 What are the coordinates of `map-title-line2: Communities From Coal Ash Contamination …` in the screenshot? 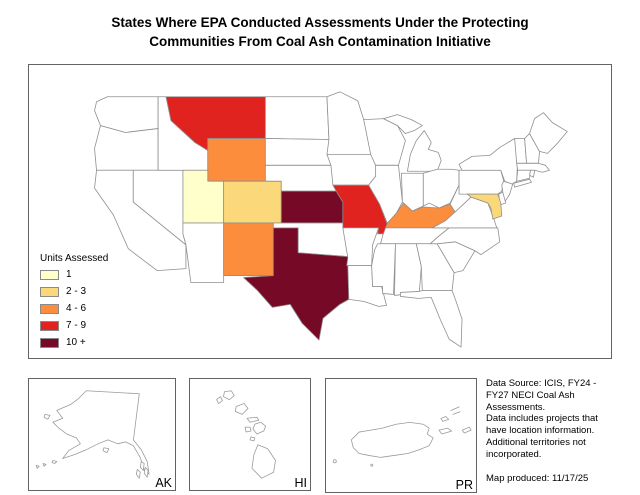 It's located at (320, 41).